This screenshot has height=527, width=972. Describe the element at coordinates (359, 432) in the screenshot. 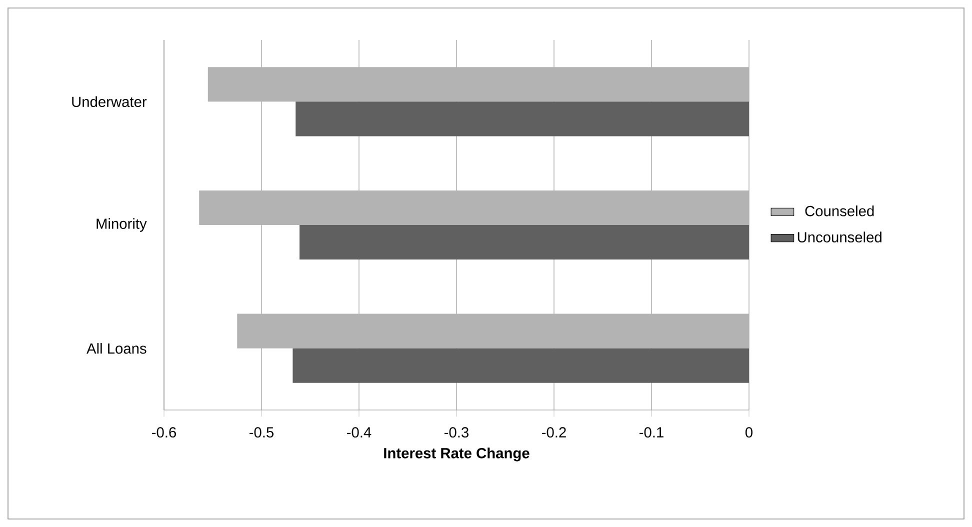

I see `x-tick-label: -0.4` at that location.